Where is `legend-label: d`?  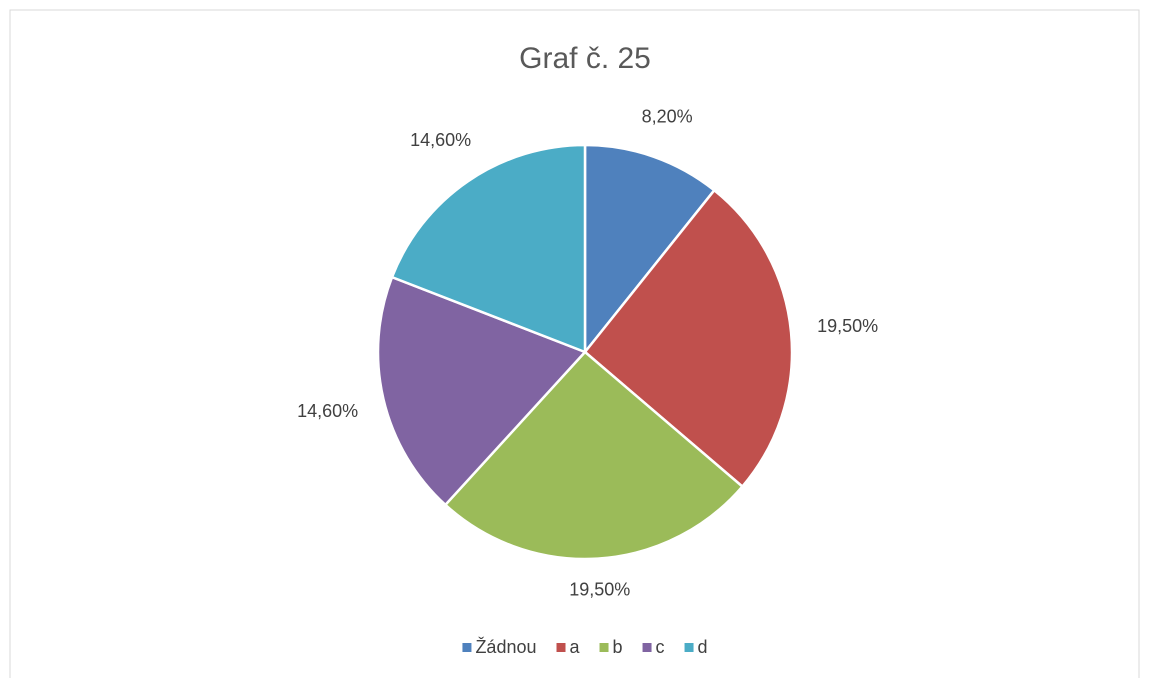
legend-label: d is located at coordinates (703, 647).